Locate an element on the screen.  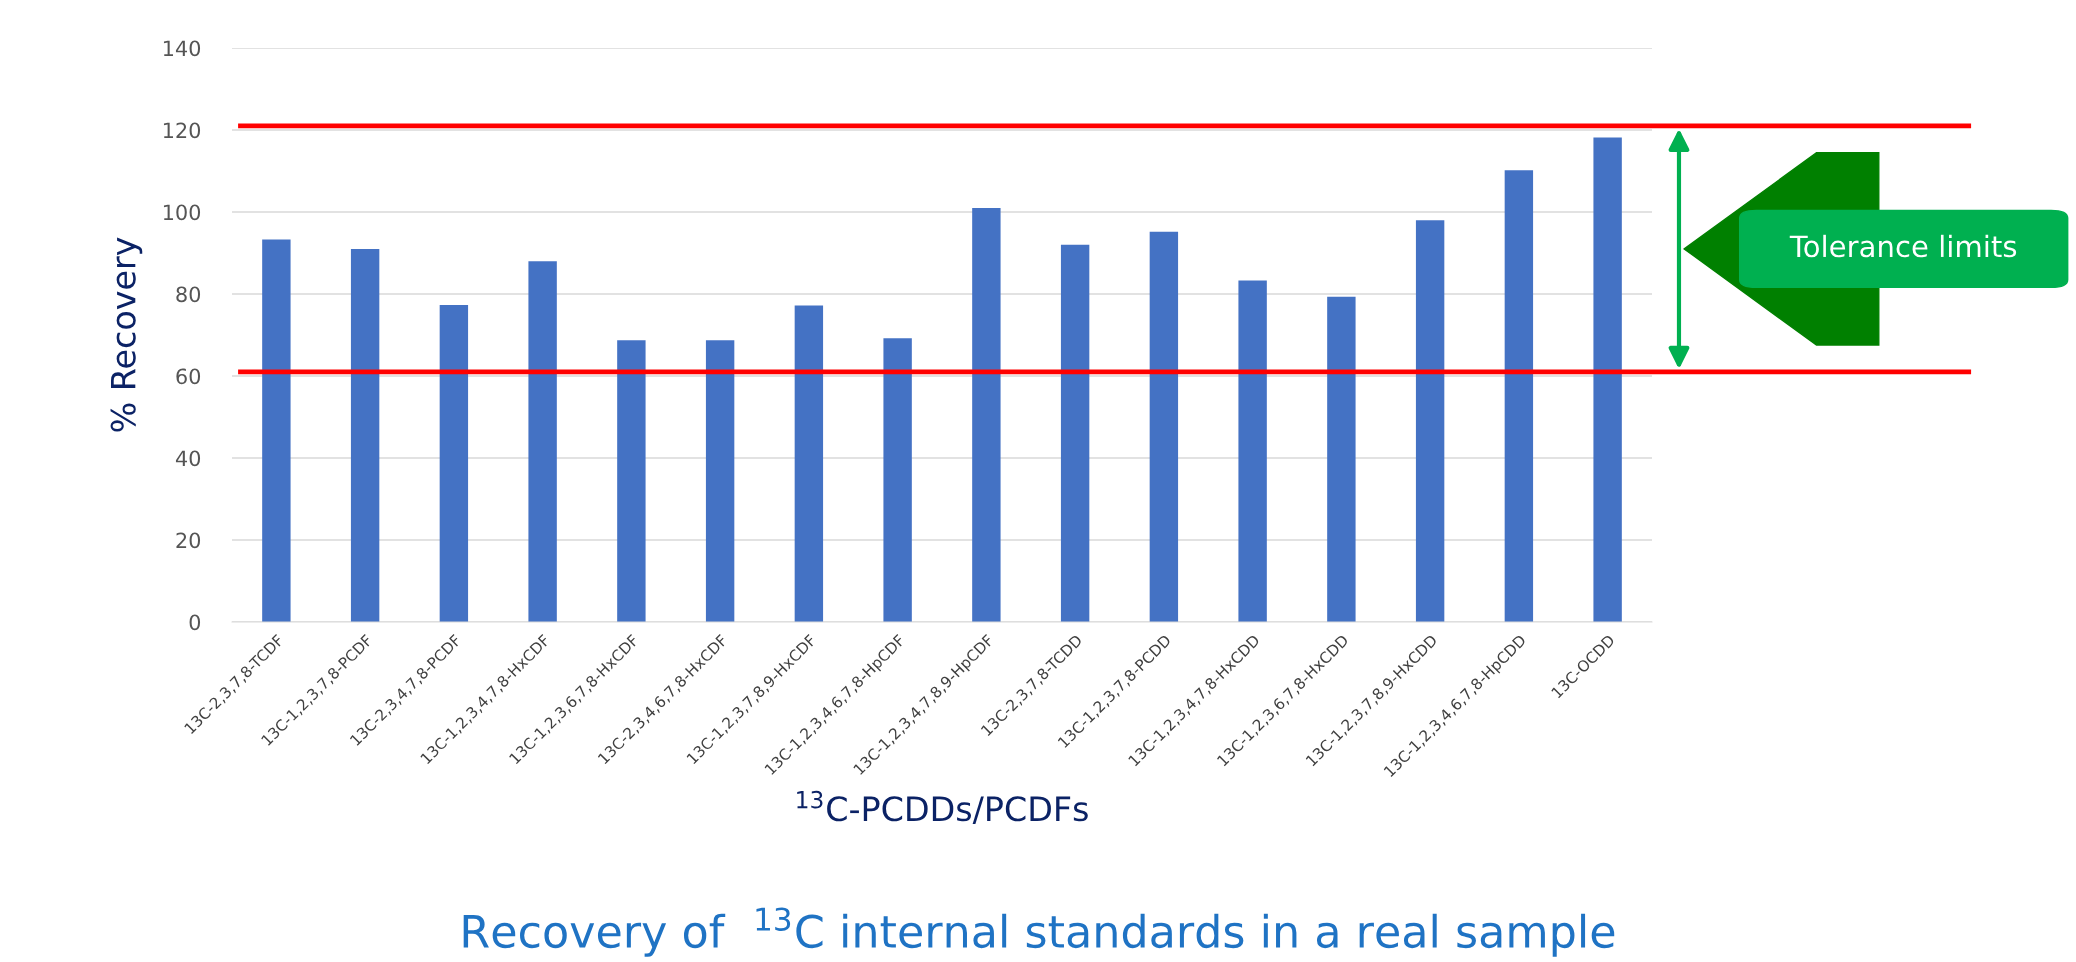
y-tick-label: 40 is located at coordinates (188, 458).